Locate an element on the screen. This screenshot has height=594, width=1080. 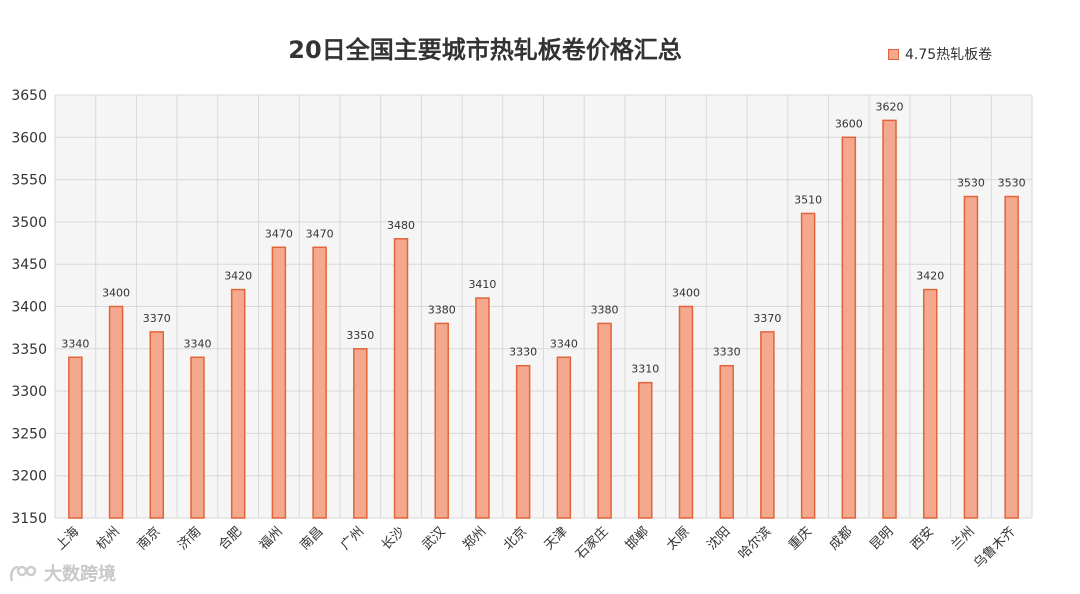
y-tick-label: 3150 is located at coordinates (29, 519).